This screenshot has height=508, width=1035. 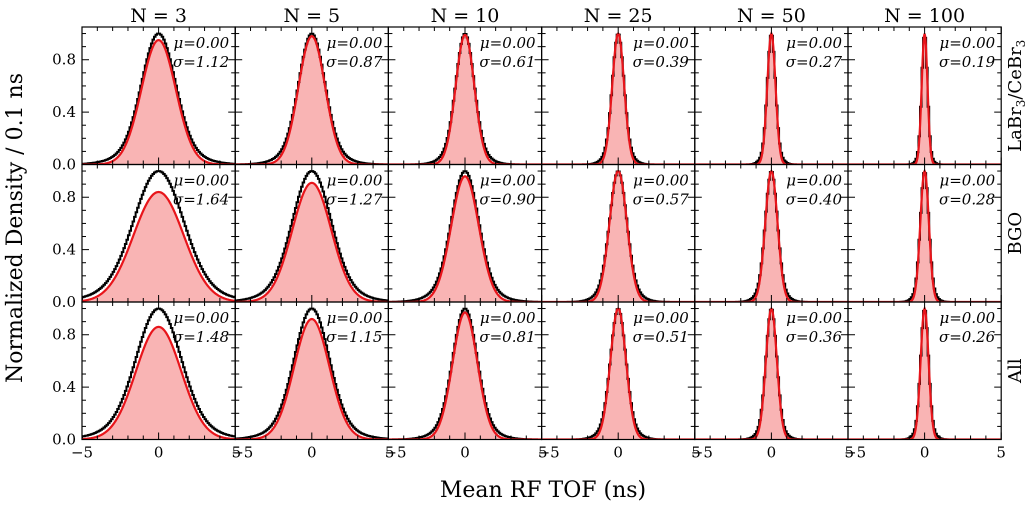 I want to click on sigma-label: σ=1.12, so click(x=201, y=62).